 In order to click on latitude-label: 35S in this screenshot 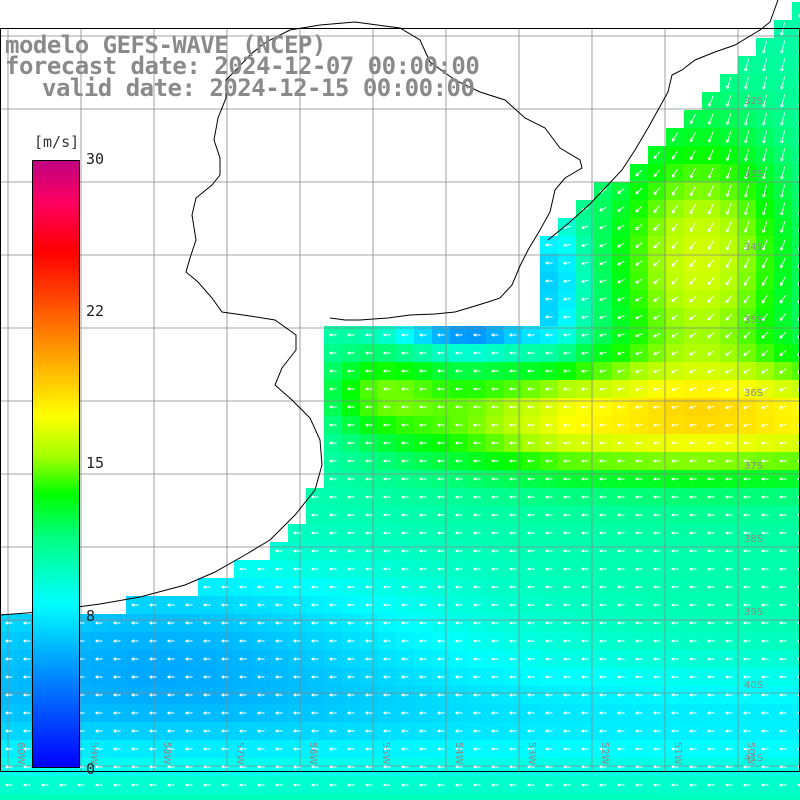, I will do `click(753, 320)`.